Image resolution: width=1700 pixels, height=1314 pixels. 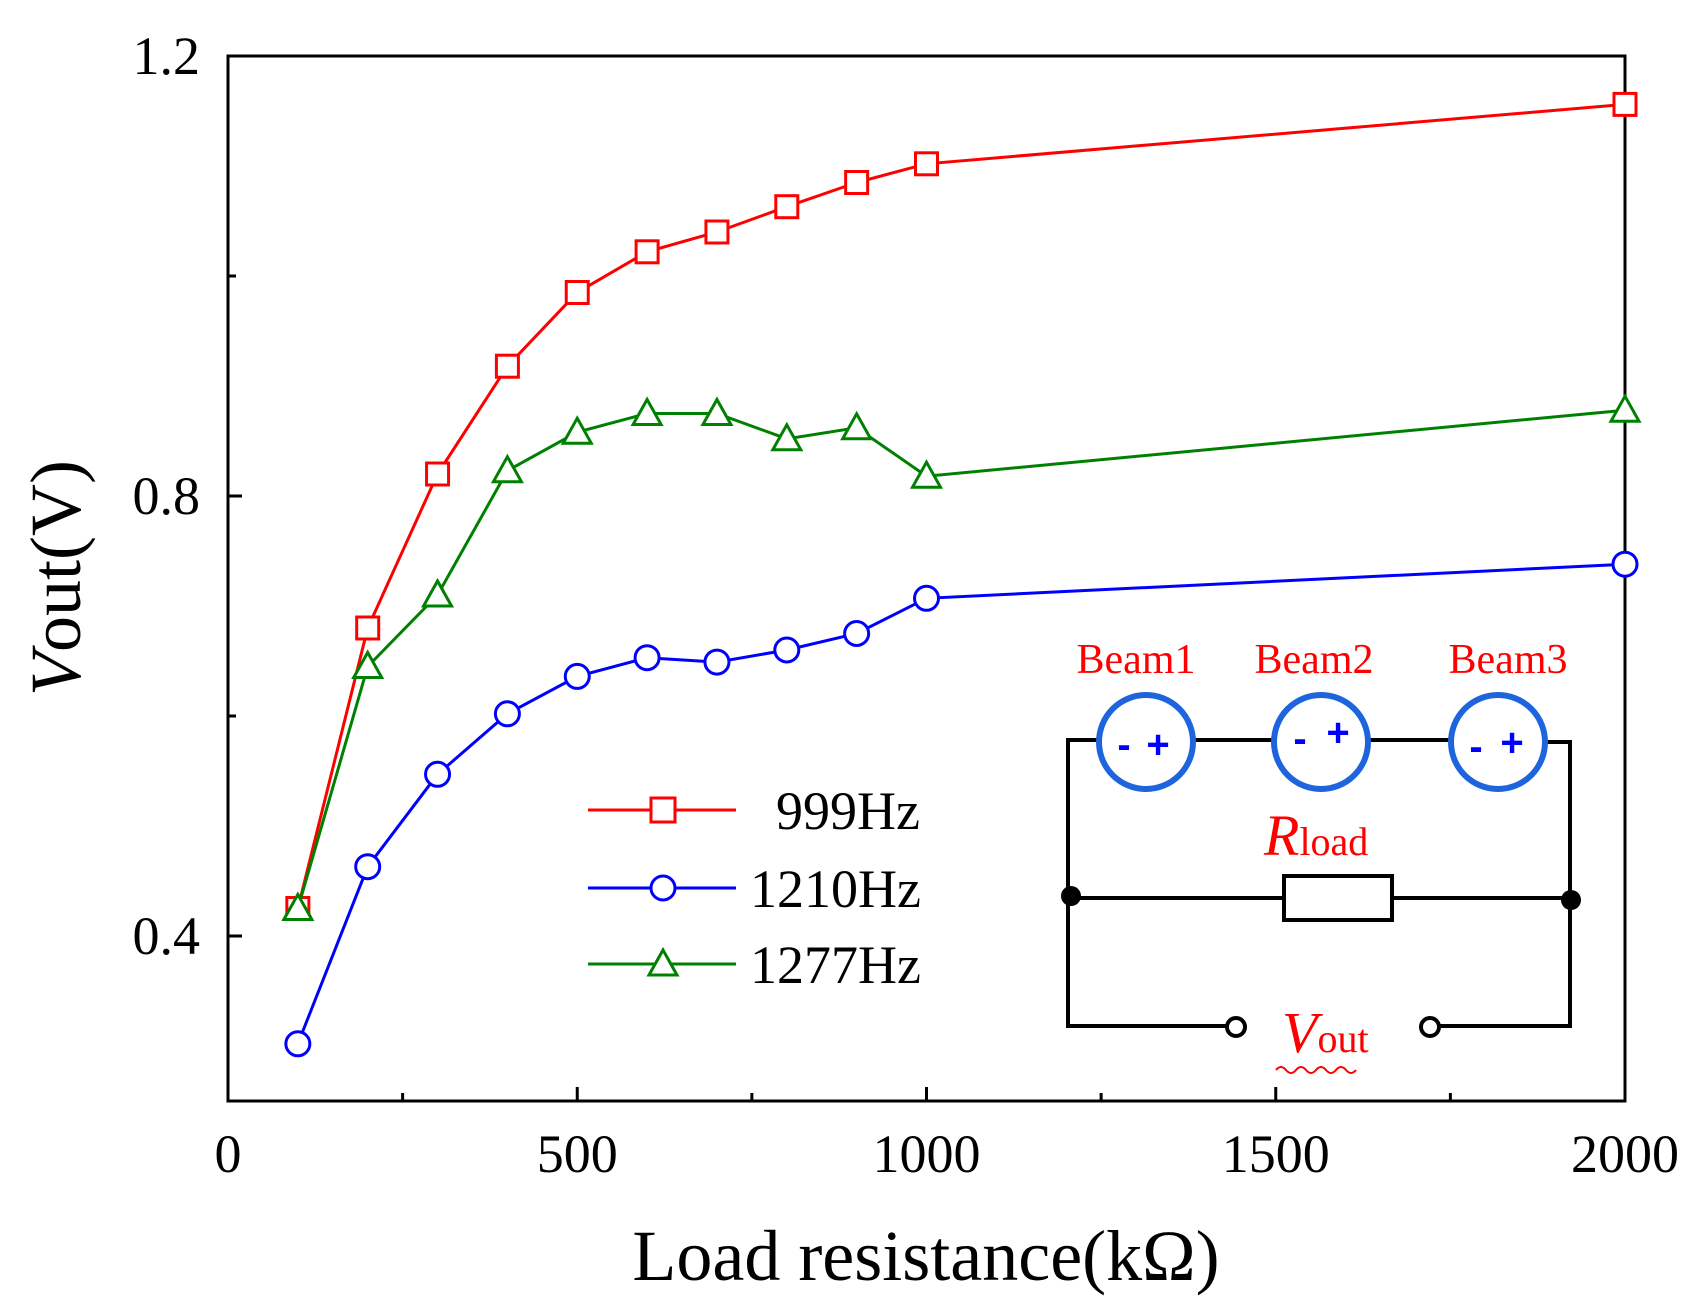 I want to click on legend-label-999hz: 999Hz, so click(x=848, y=811).